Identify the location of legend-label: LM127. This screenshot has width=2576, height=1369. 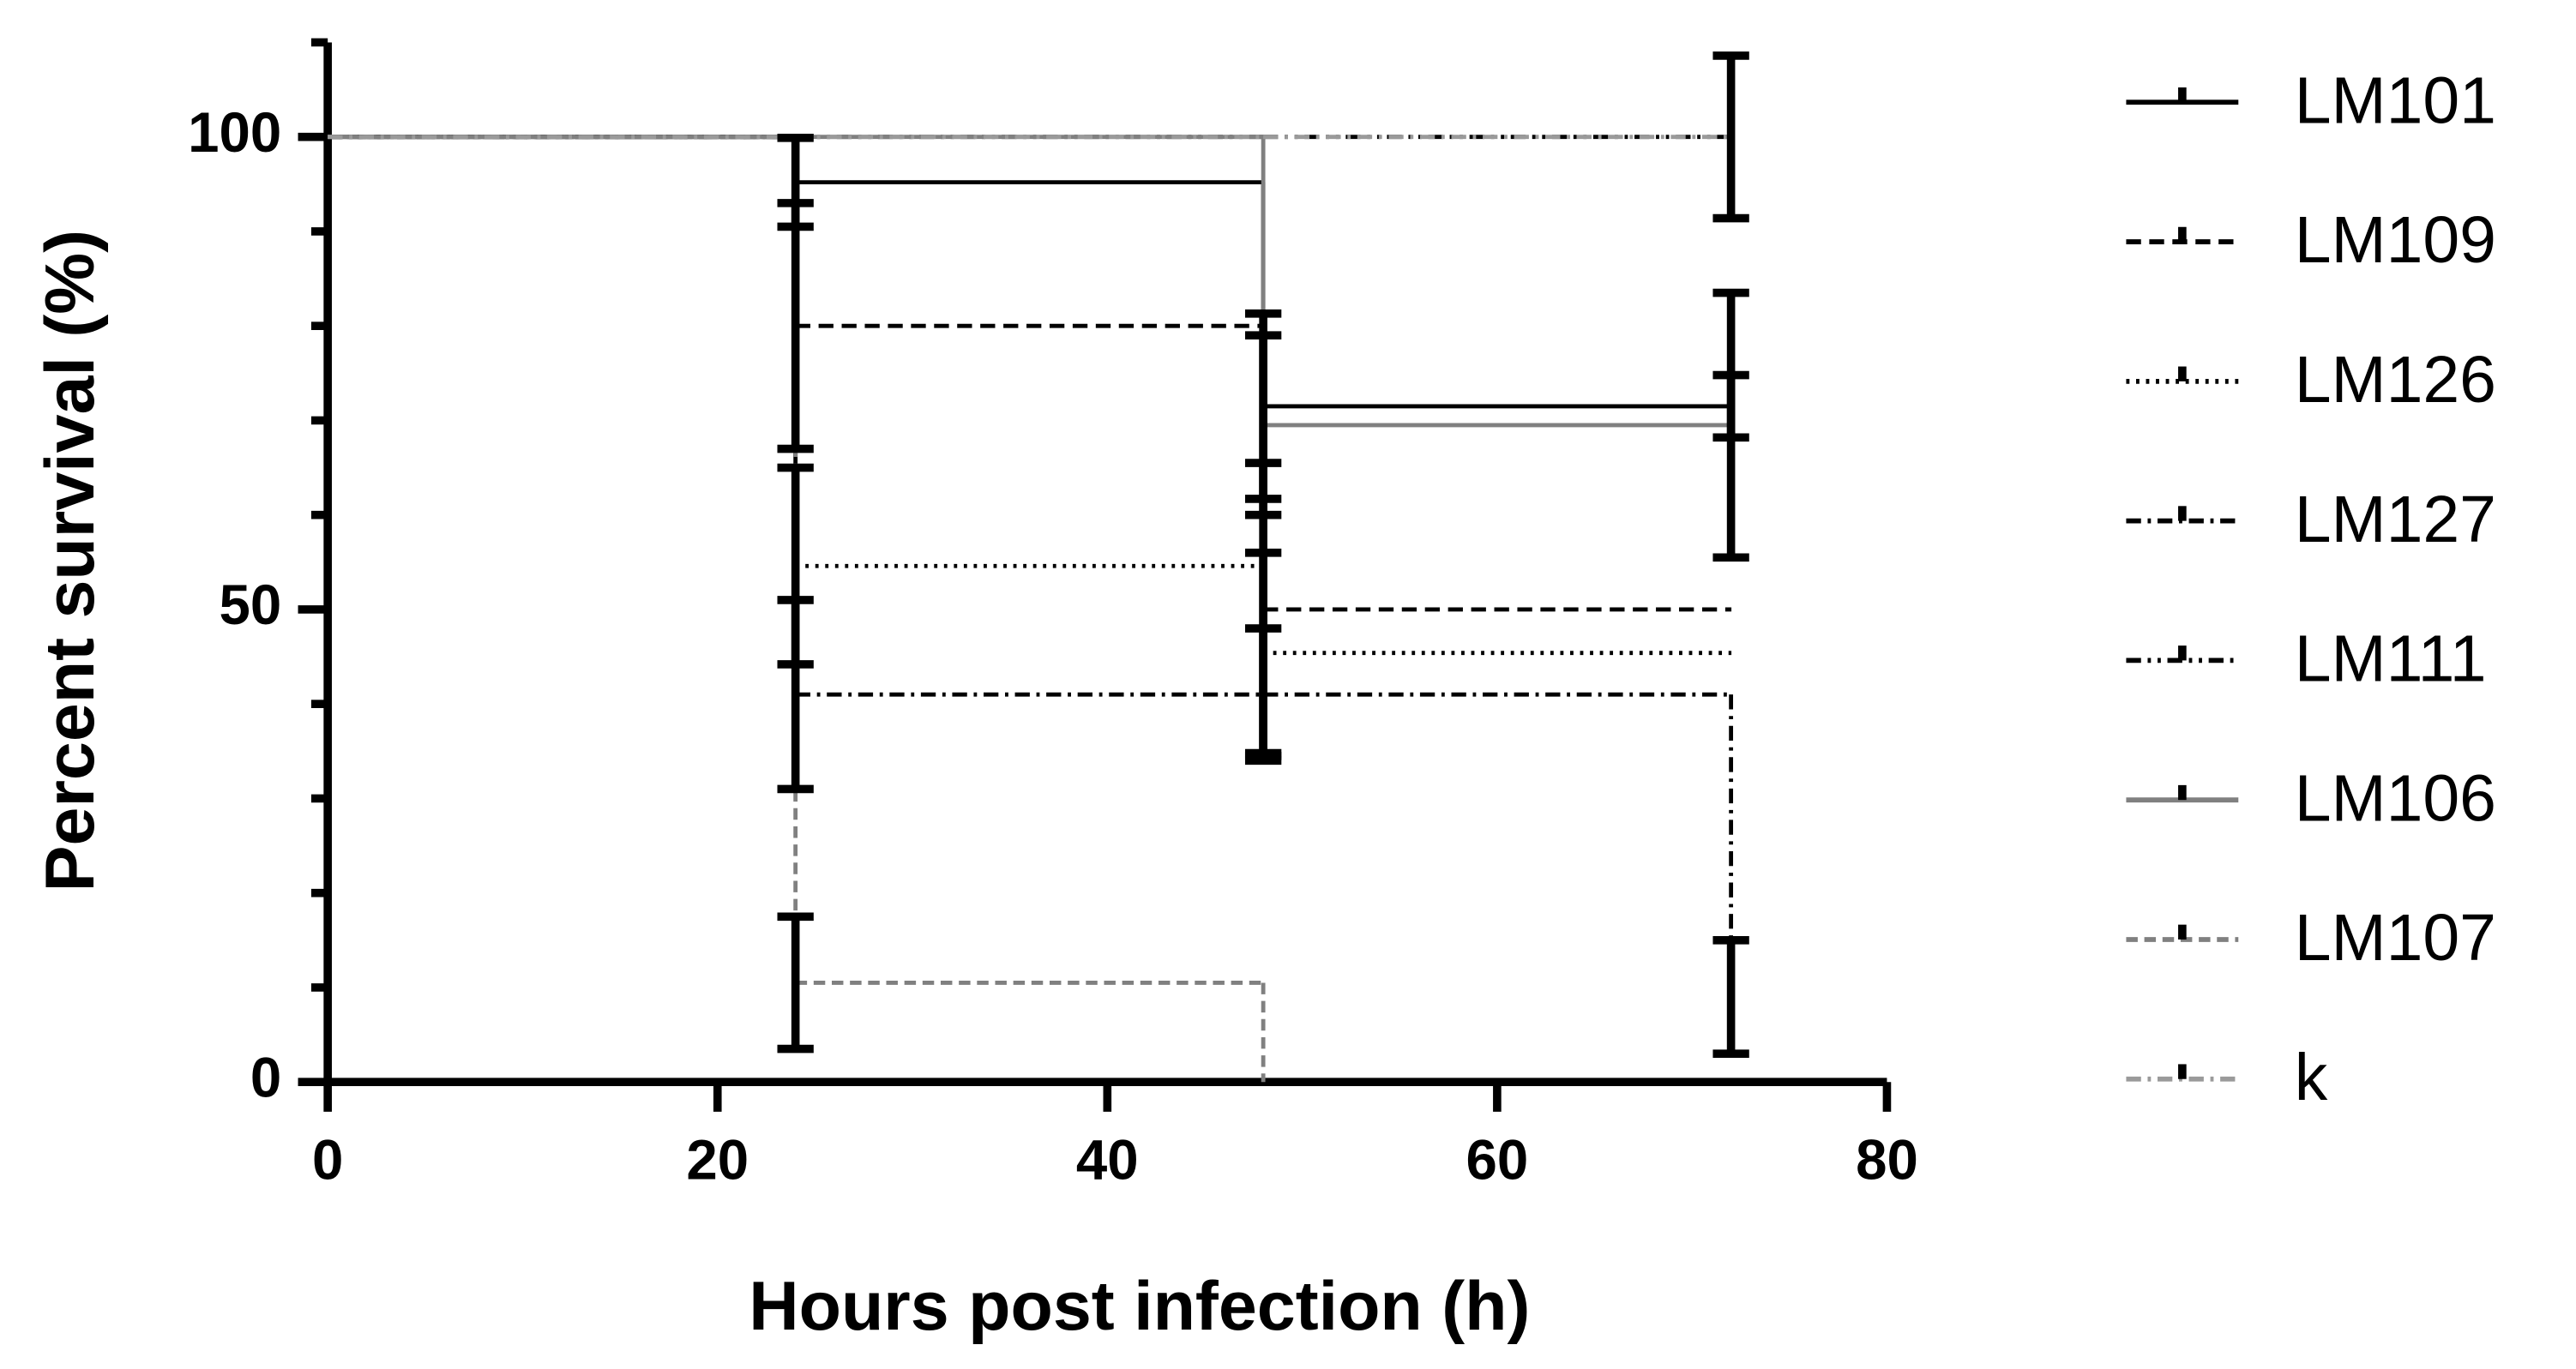
(2395, 519).